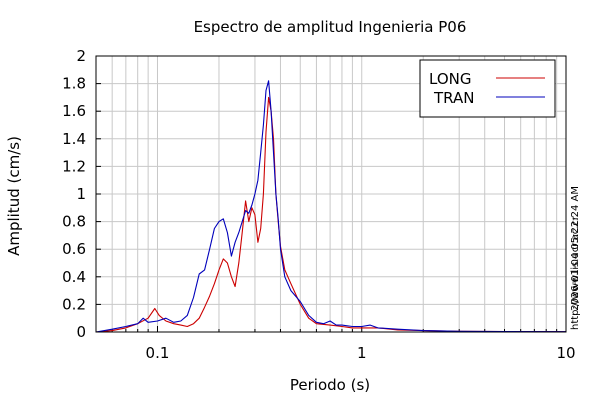  Describe the element at coordinates (453, 98) in the screenshot. I see `legend-label-tran: TRAN` at that location.